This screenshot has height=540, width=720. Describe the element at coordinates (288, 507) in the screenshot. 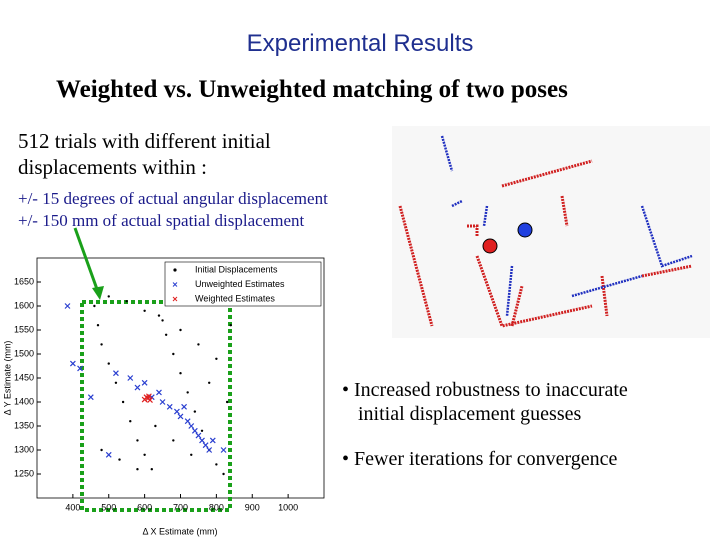

I see `x-tick-label: 1000` at that location.